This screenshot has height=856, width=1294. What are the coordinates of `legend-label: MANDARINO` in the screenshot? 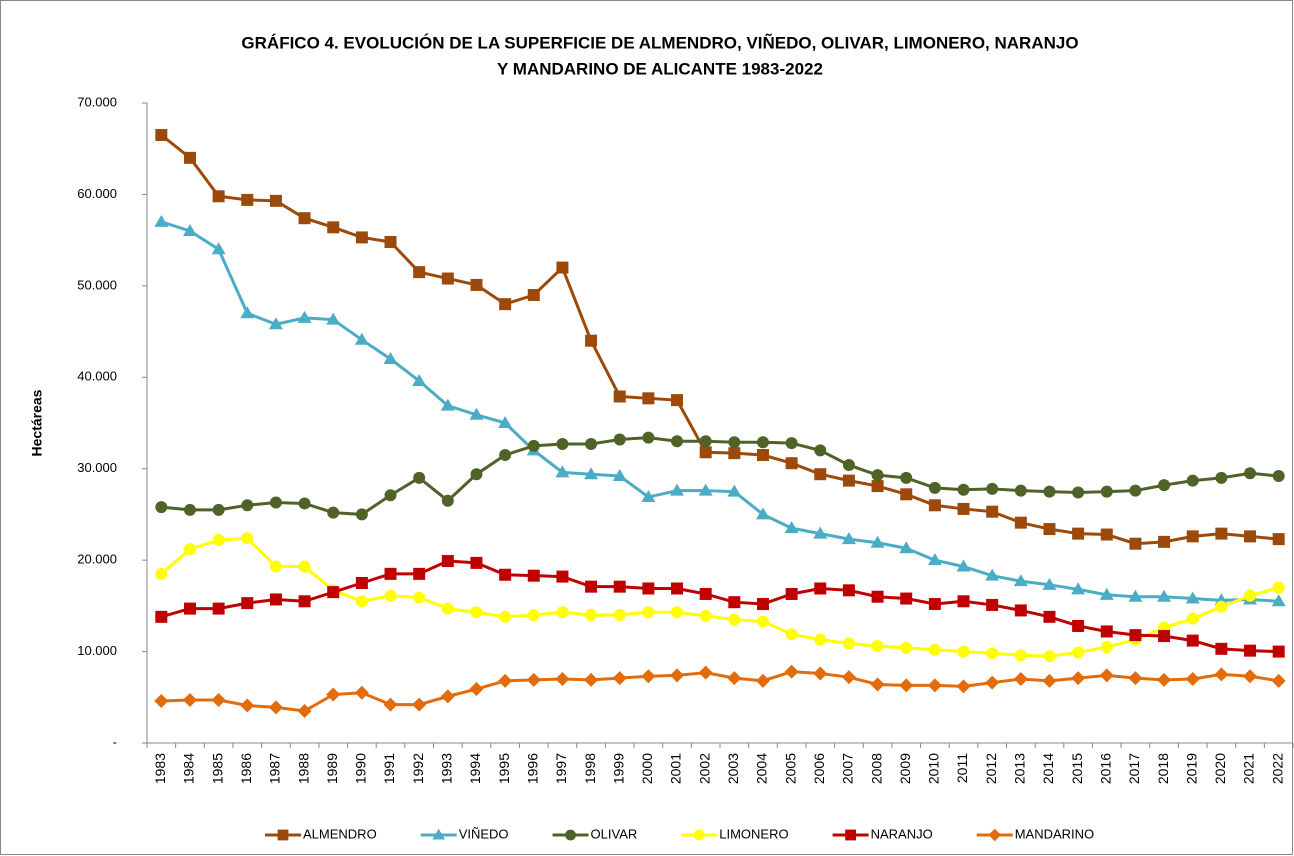 It's located at (1054, 833).